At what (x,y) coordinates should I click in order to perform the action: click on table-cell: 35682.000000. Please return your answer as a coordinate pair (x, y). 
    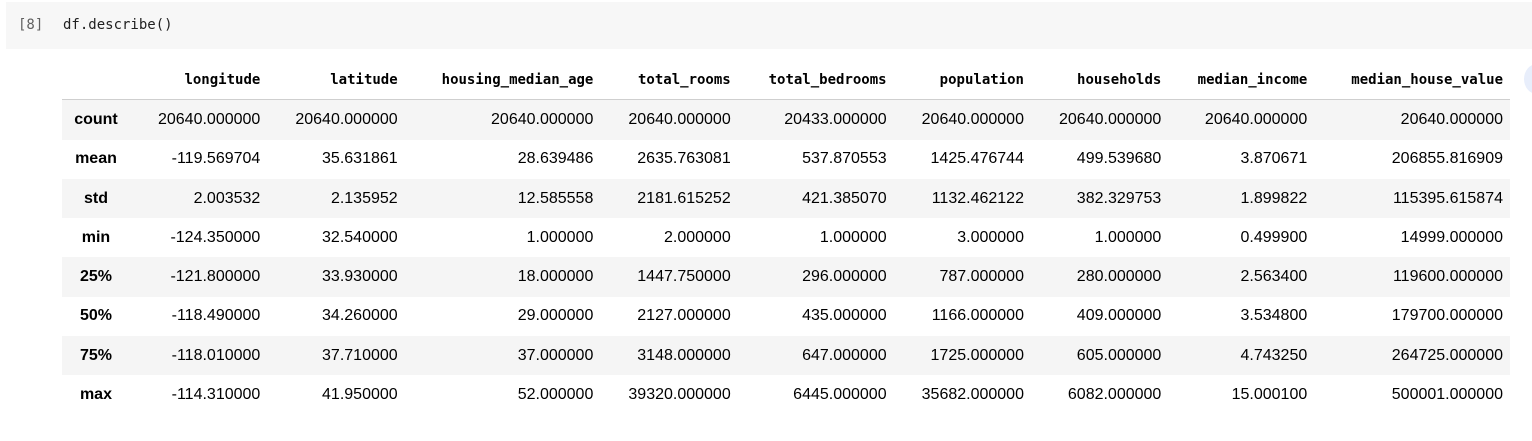
    Looking at the image, I should click on (972, 395).